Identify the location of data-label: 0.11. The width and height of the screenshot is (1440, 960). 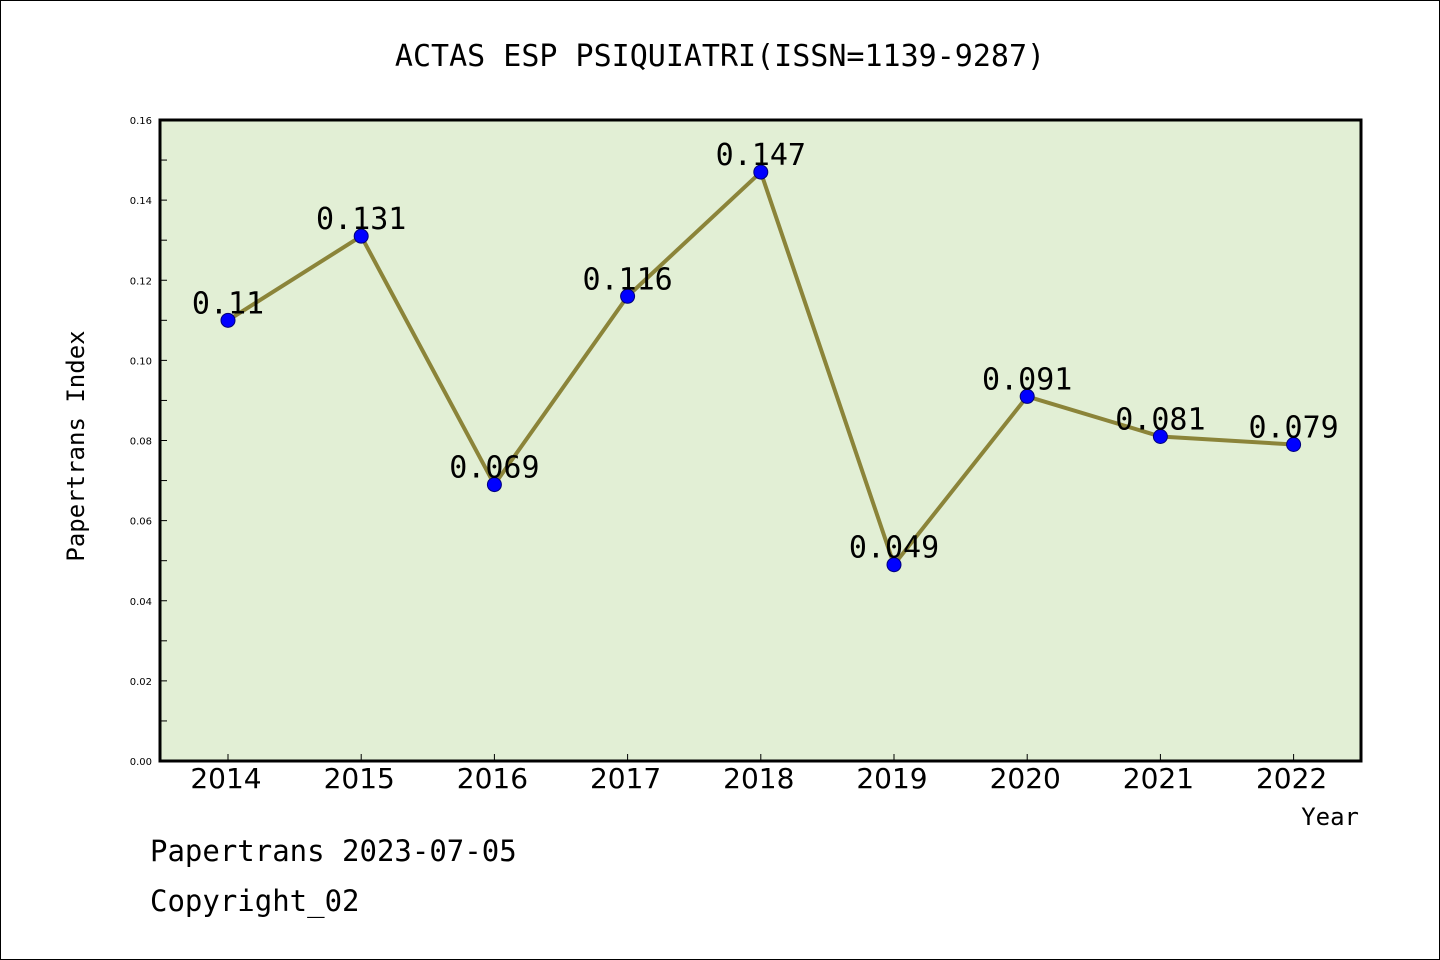
(228, 303).